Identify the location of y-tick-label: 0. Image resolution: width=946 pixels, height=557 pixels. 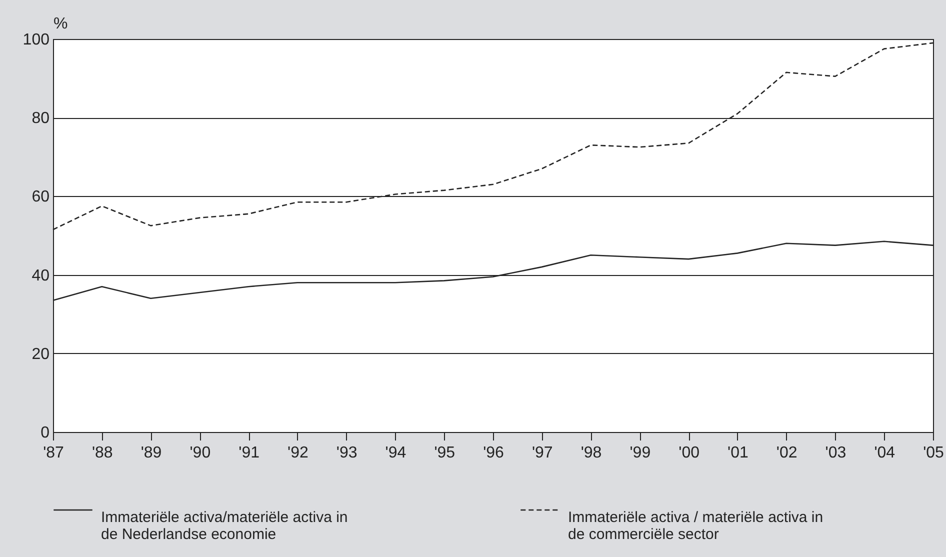
(45, 433).